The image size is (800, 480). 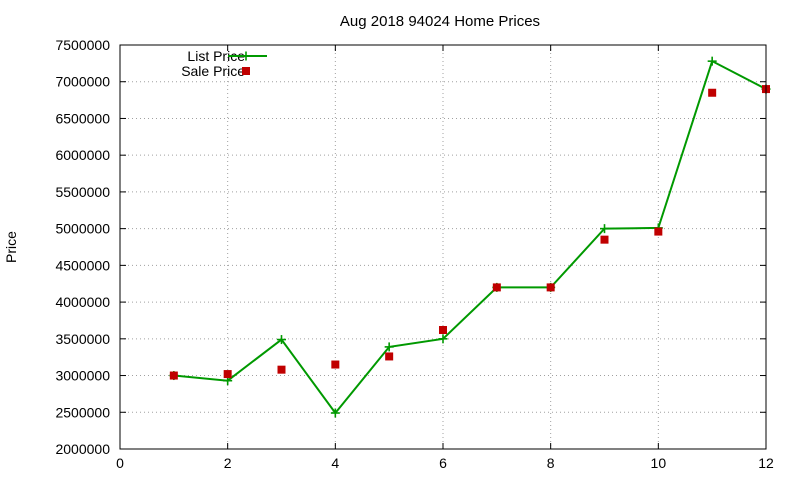 I want to click on y-tick-label: 3500000, so click(x=82, y=339).